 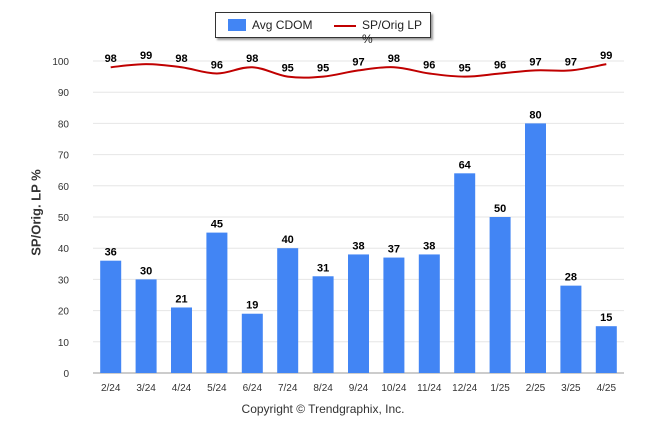 What do you see at coordinates (288, 240) in the screenshot?
I see `bar-data-label: 40` at bounding box center [288, 240].